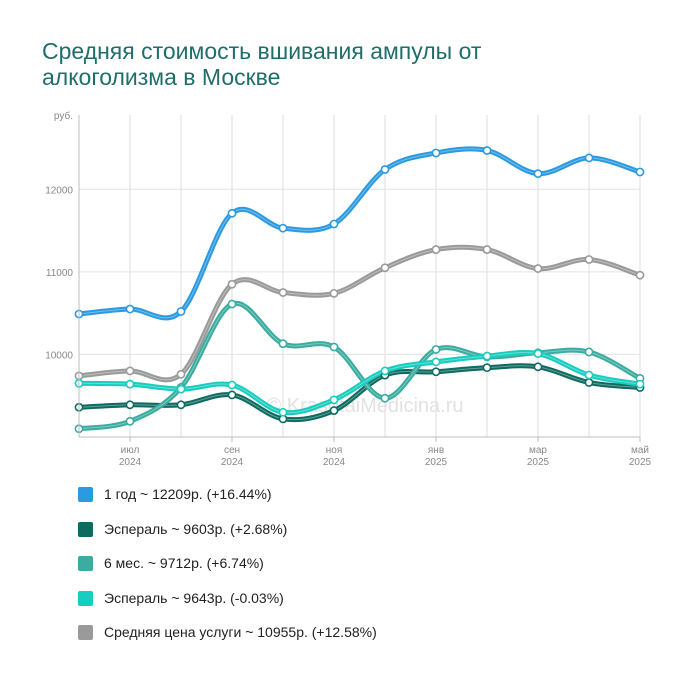 The image size is (700, 680). I want to click on chart-title-line-1: Средняя стоимость вшивания ампулы от, so click(262, 51).